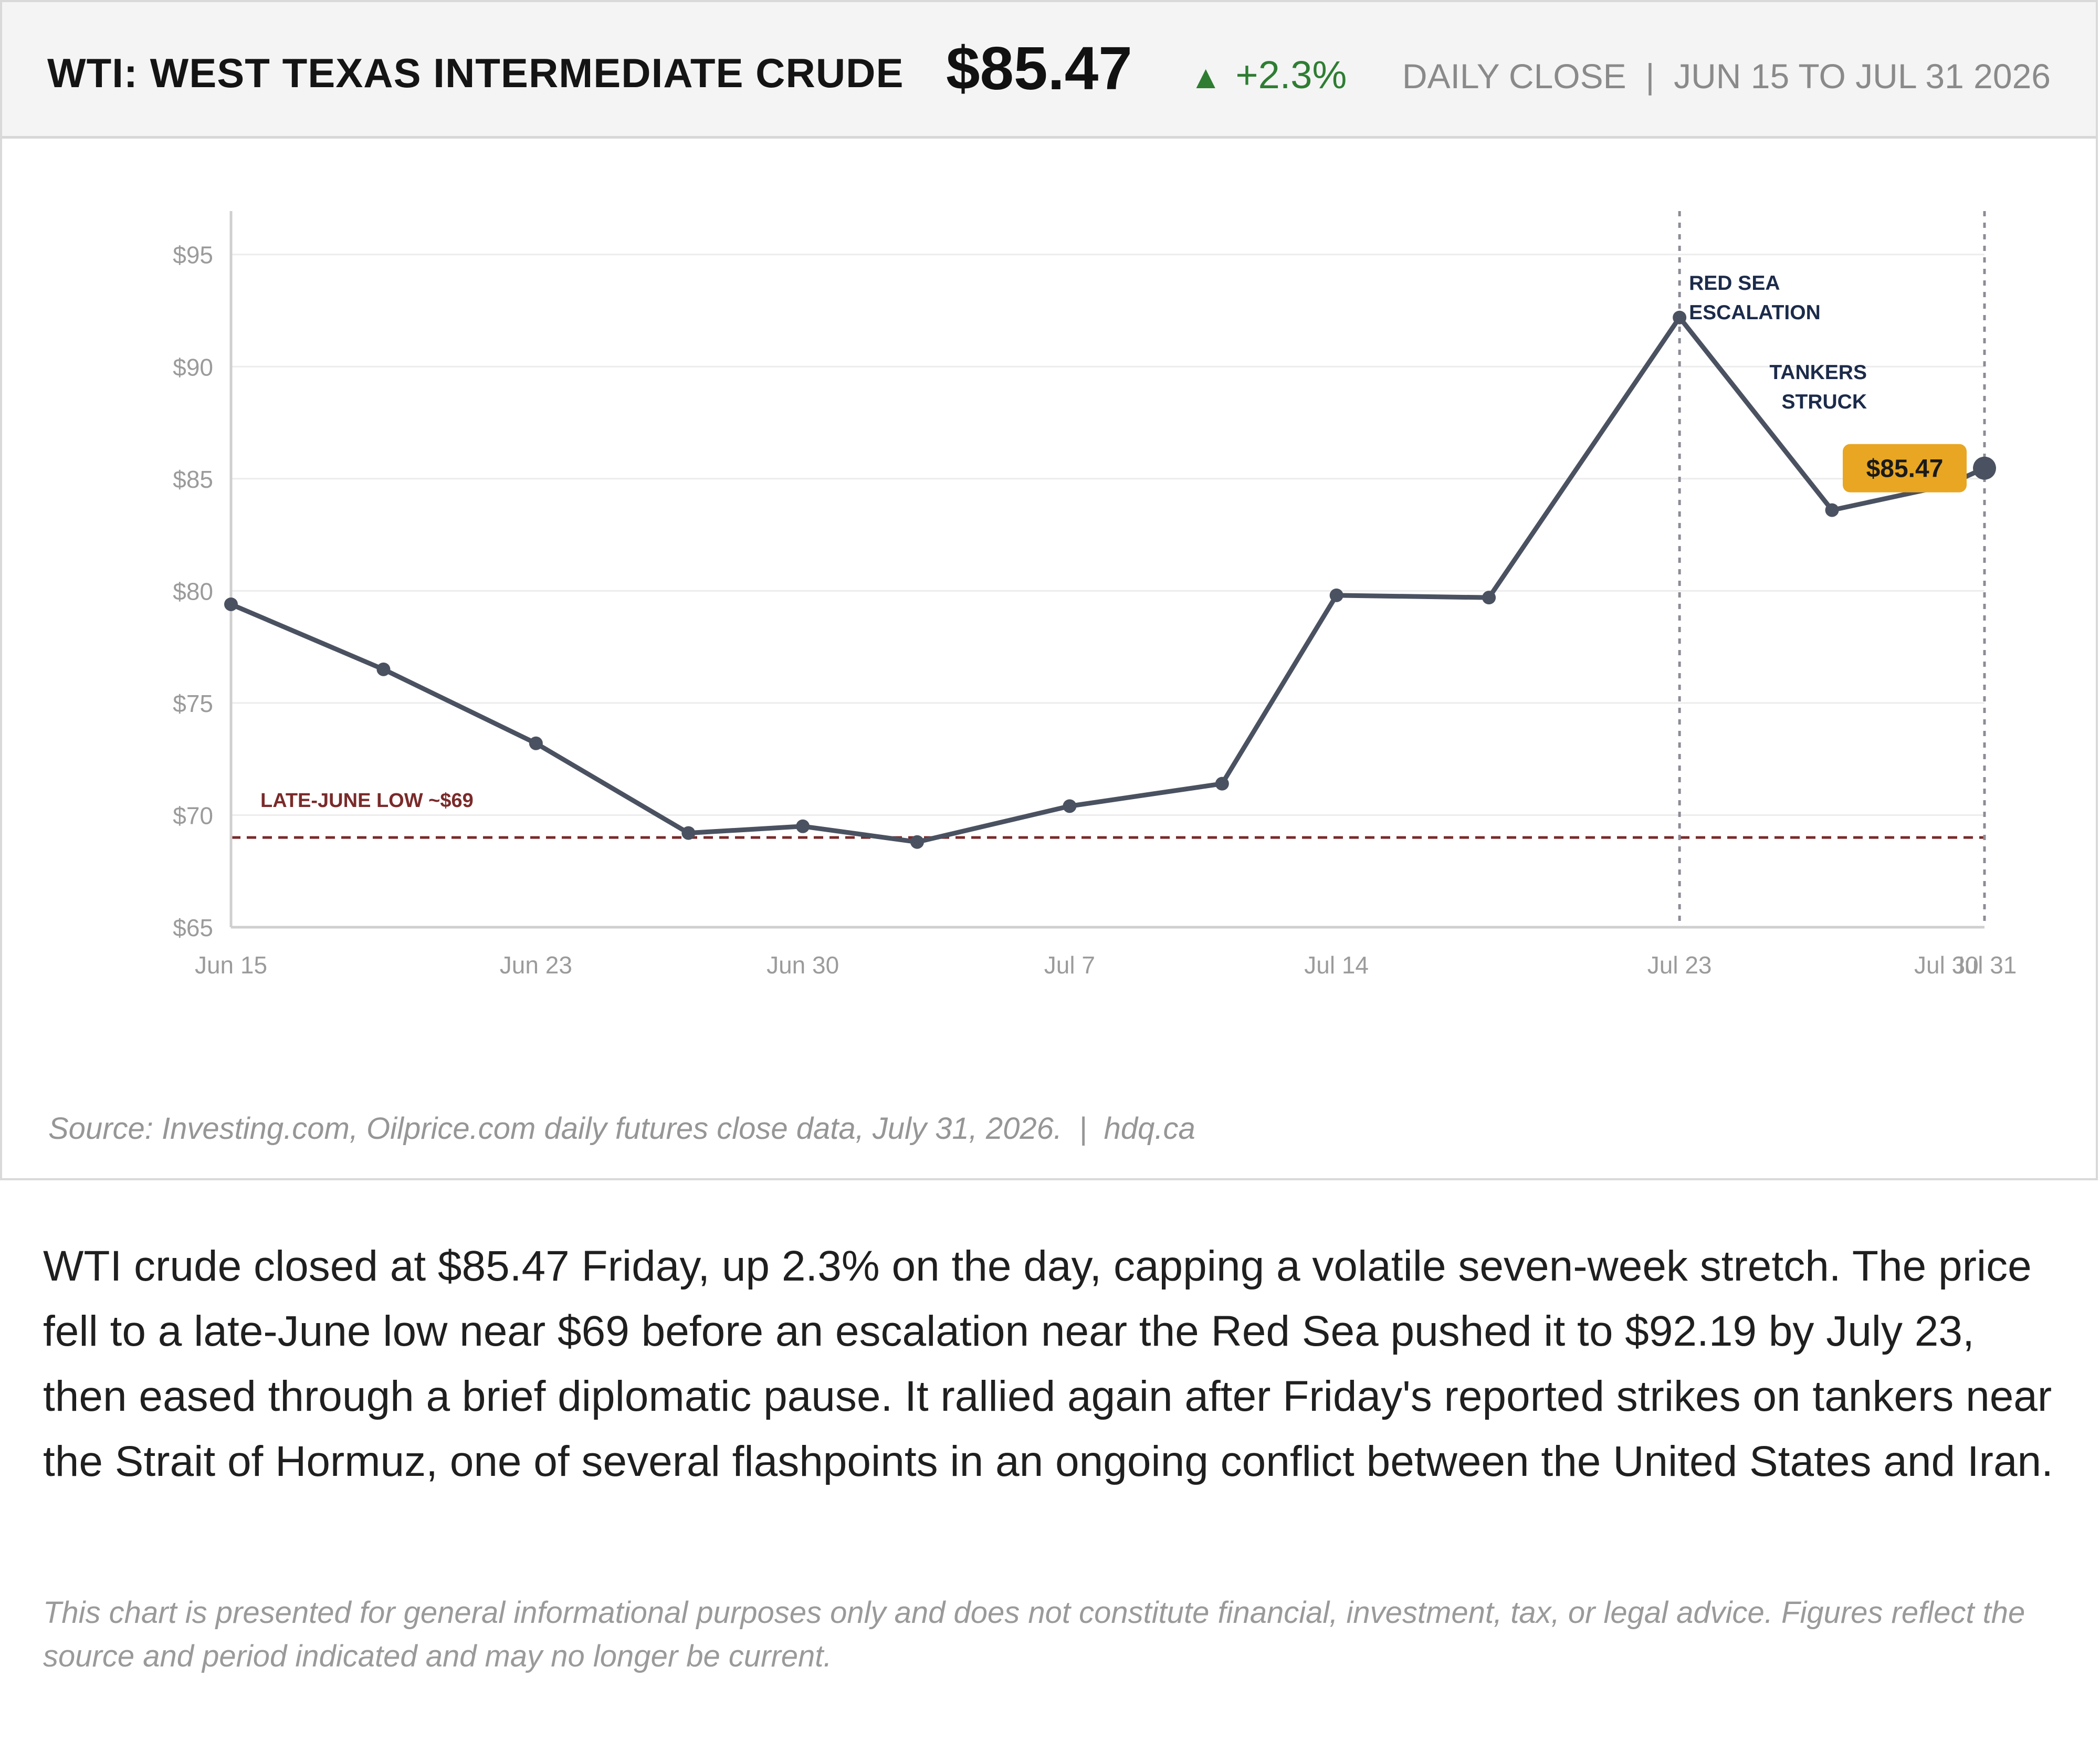 This screenshot has height=1751, width=2100. I want to click on last-price-point, so click(1984, 468).